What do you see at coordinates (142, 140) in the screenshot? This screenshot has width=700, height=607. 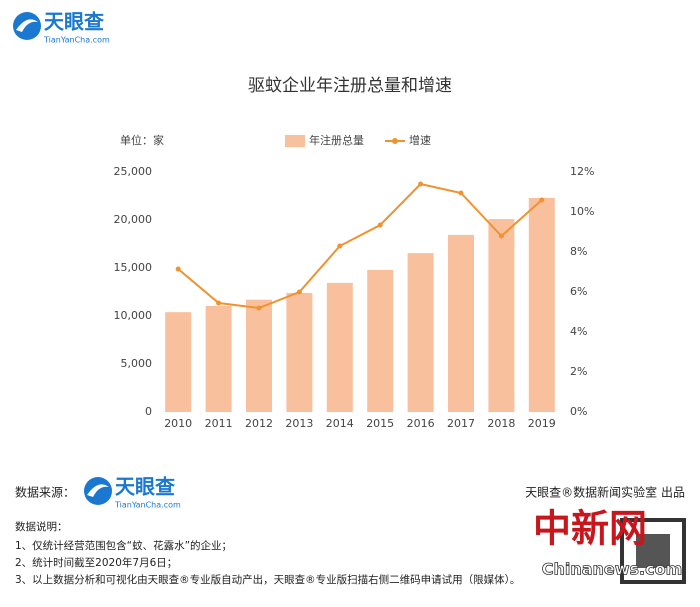 I see `unit-label: 单位：家` at bounding box center [142, 140].